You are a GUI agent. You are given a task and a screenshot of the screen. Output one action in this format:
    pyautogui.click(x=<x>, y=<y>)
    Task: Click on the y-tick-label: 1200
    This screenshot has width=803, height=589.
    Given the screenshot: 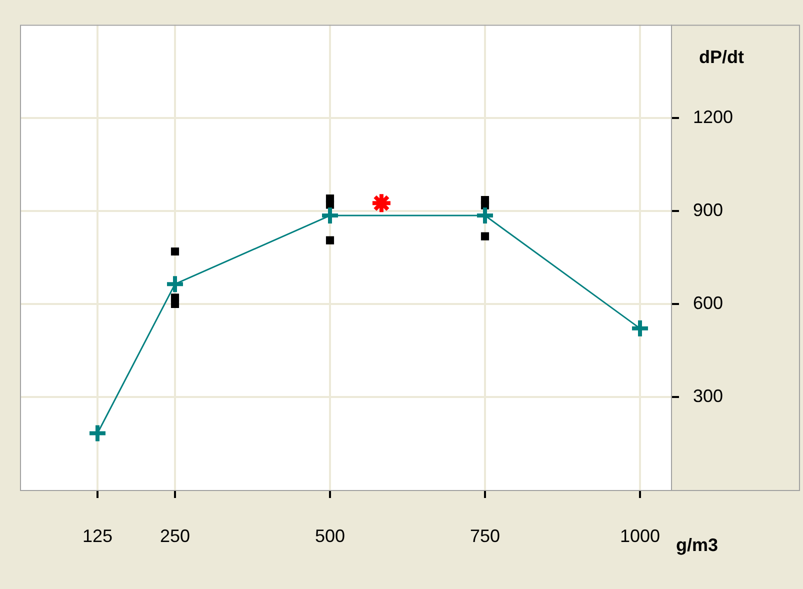 What is the action you would take?
    pyautogui.click(x=713, y=116)
    